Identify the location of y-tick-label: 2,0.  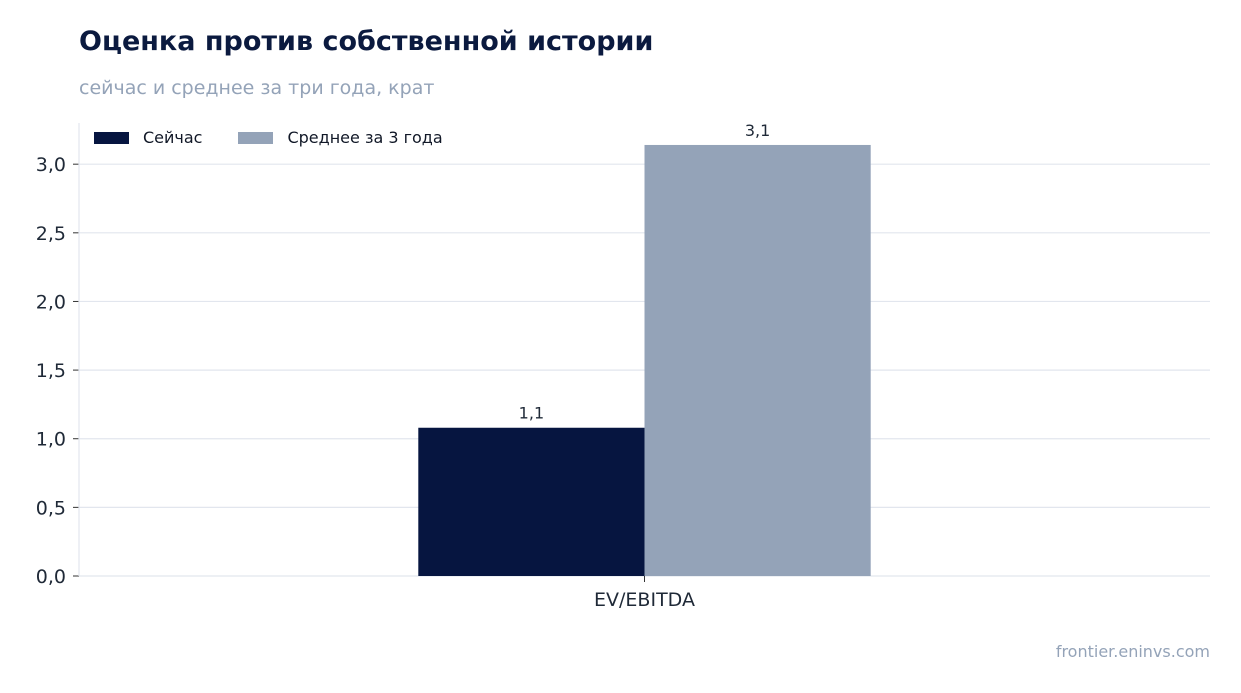
(51, 302).